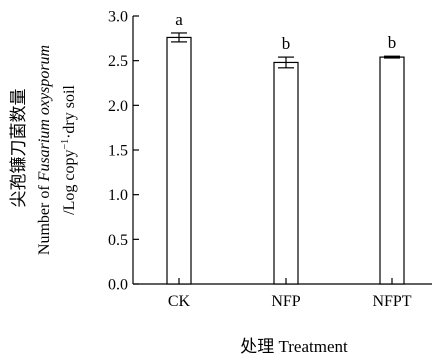 Image resolution: width=440 pixels, height=361 pixels. I want to click on y-axis-title-unit-suffix: ·dry soil, so click(69, 112).